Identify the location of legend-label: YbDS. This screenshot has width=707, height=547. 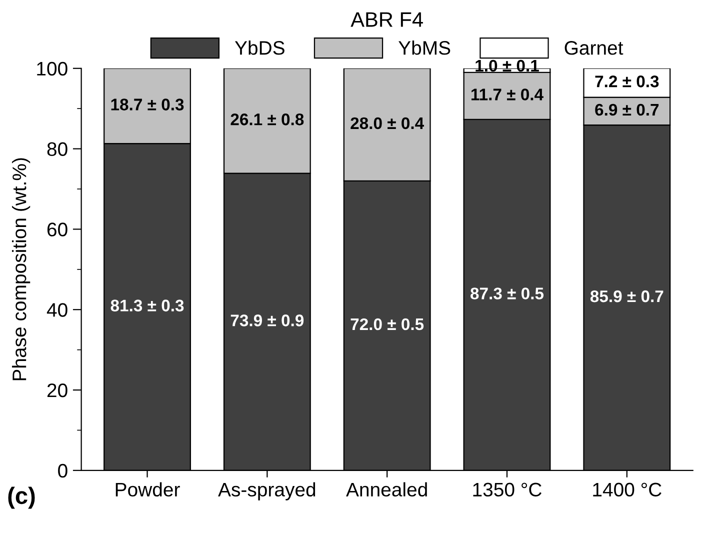
(259, 47).